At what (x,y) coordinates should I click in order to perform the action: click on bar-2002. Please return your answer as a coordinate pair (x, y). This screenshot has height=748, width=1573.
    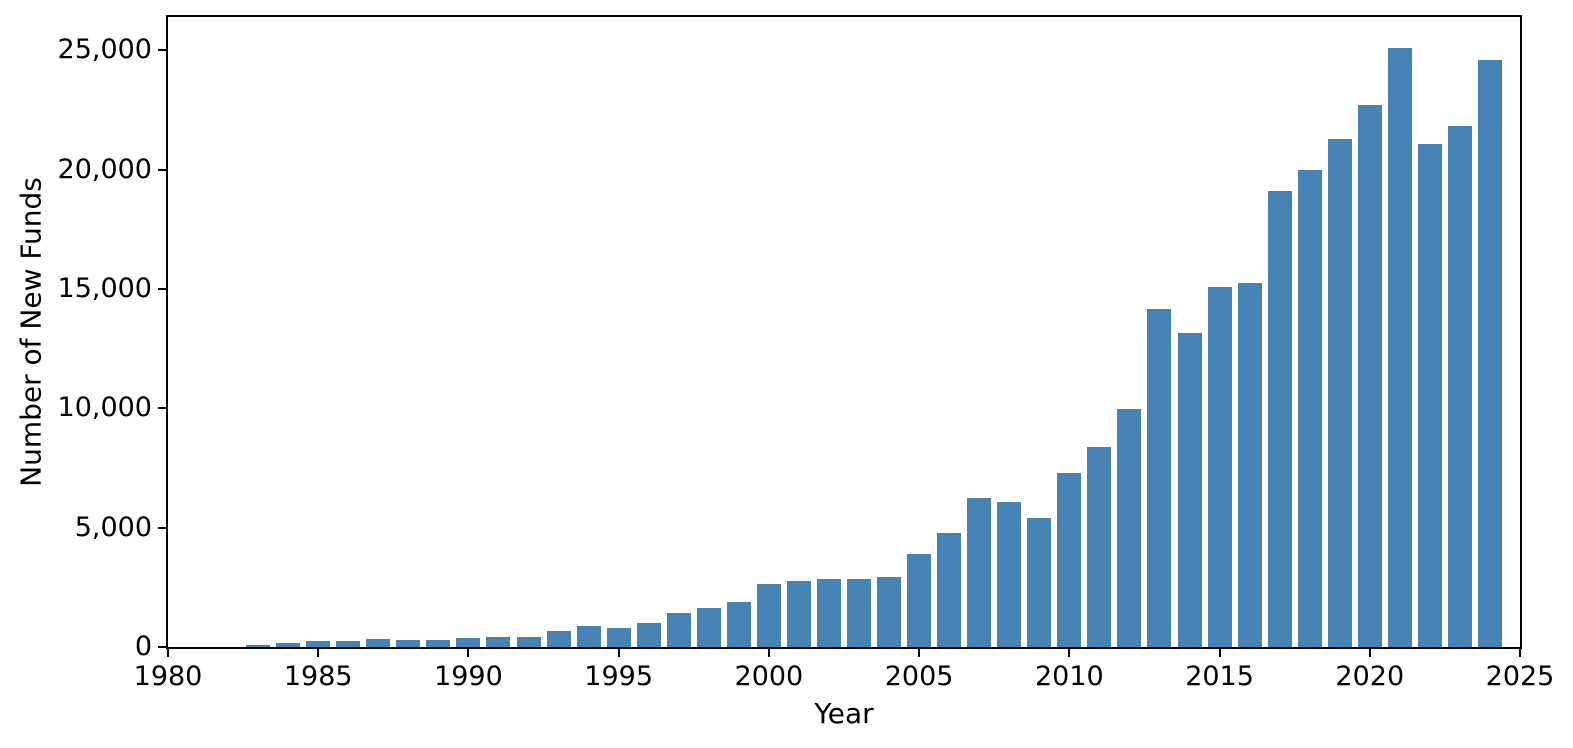
    Looking at the image, I should click on (828, 612).